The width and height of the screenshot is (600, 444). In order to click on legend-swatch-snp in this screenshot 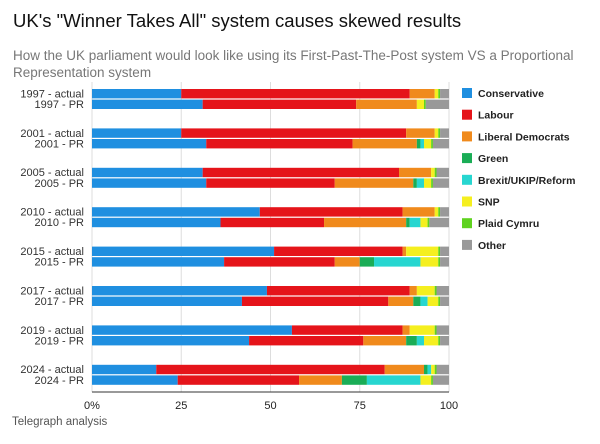, I will do `click(467, 201)`.